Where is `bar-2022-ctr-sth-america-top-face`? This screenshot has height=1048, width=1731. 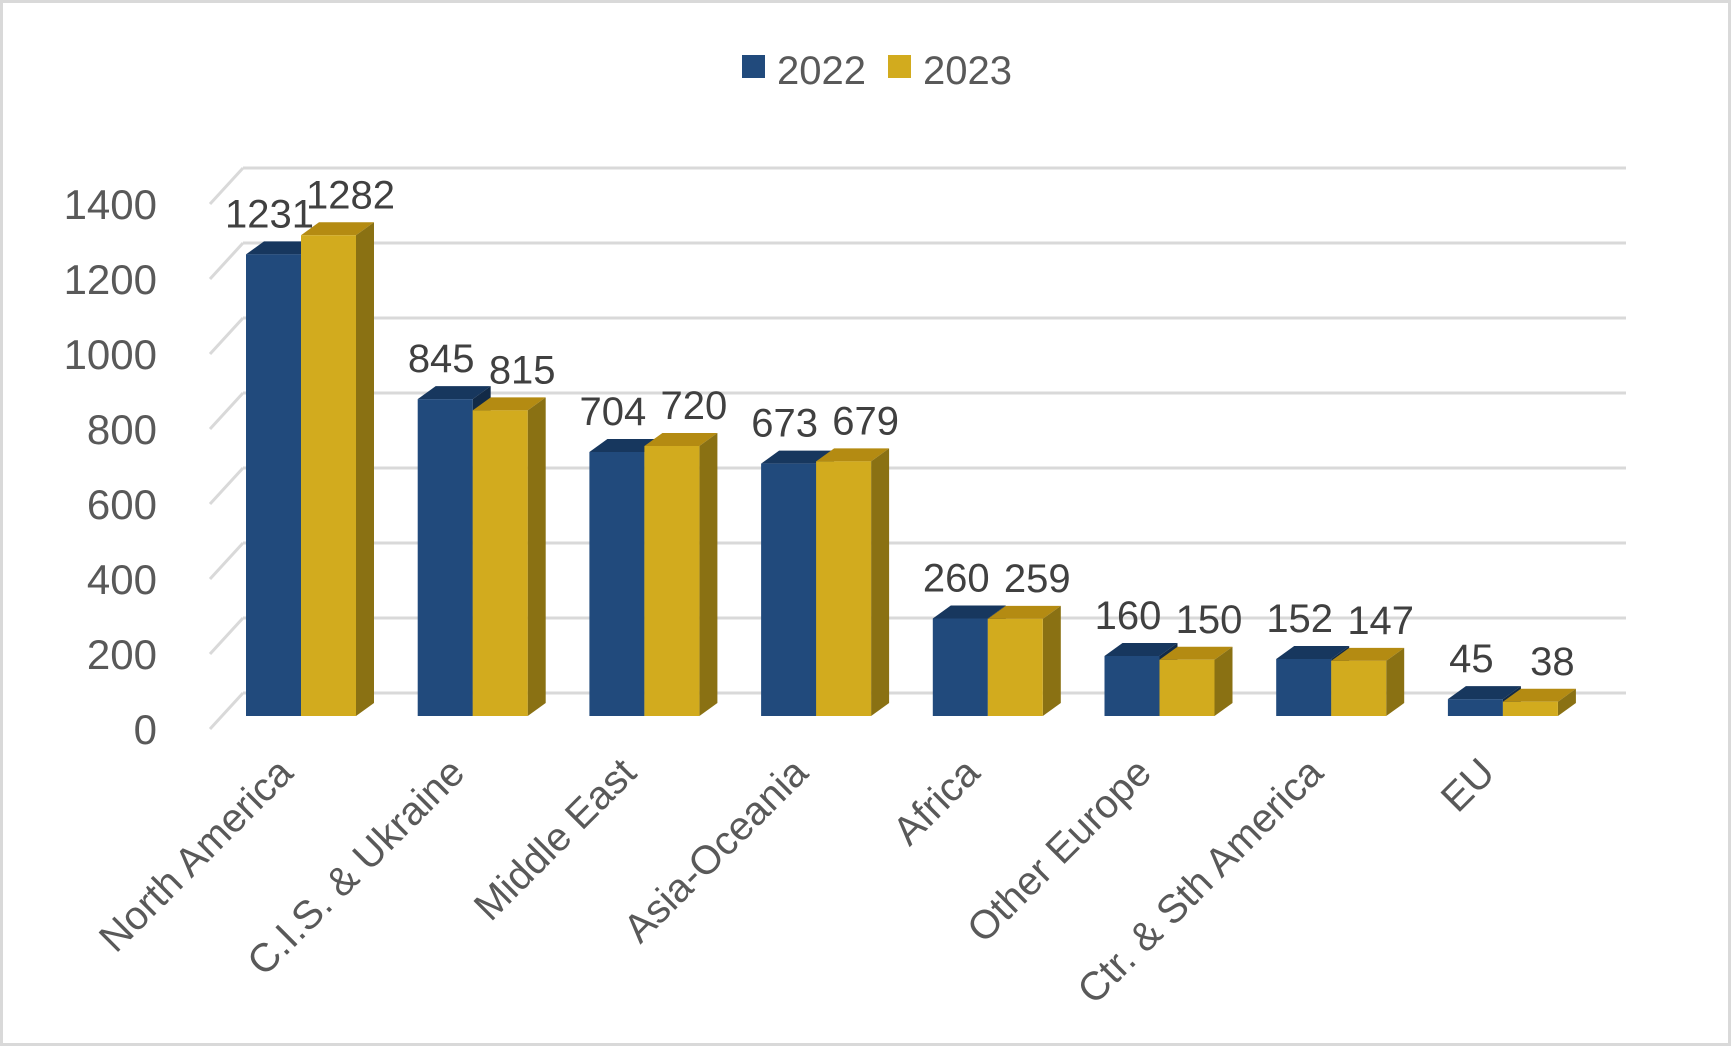
bar-2022-ctr-sth-america-top-face is located at coordinates (1313, 652).